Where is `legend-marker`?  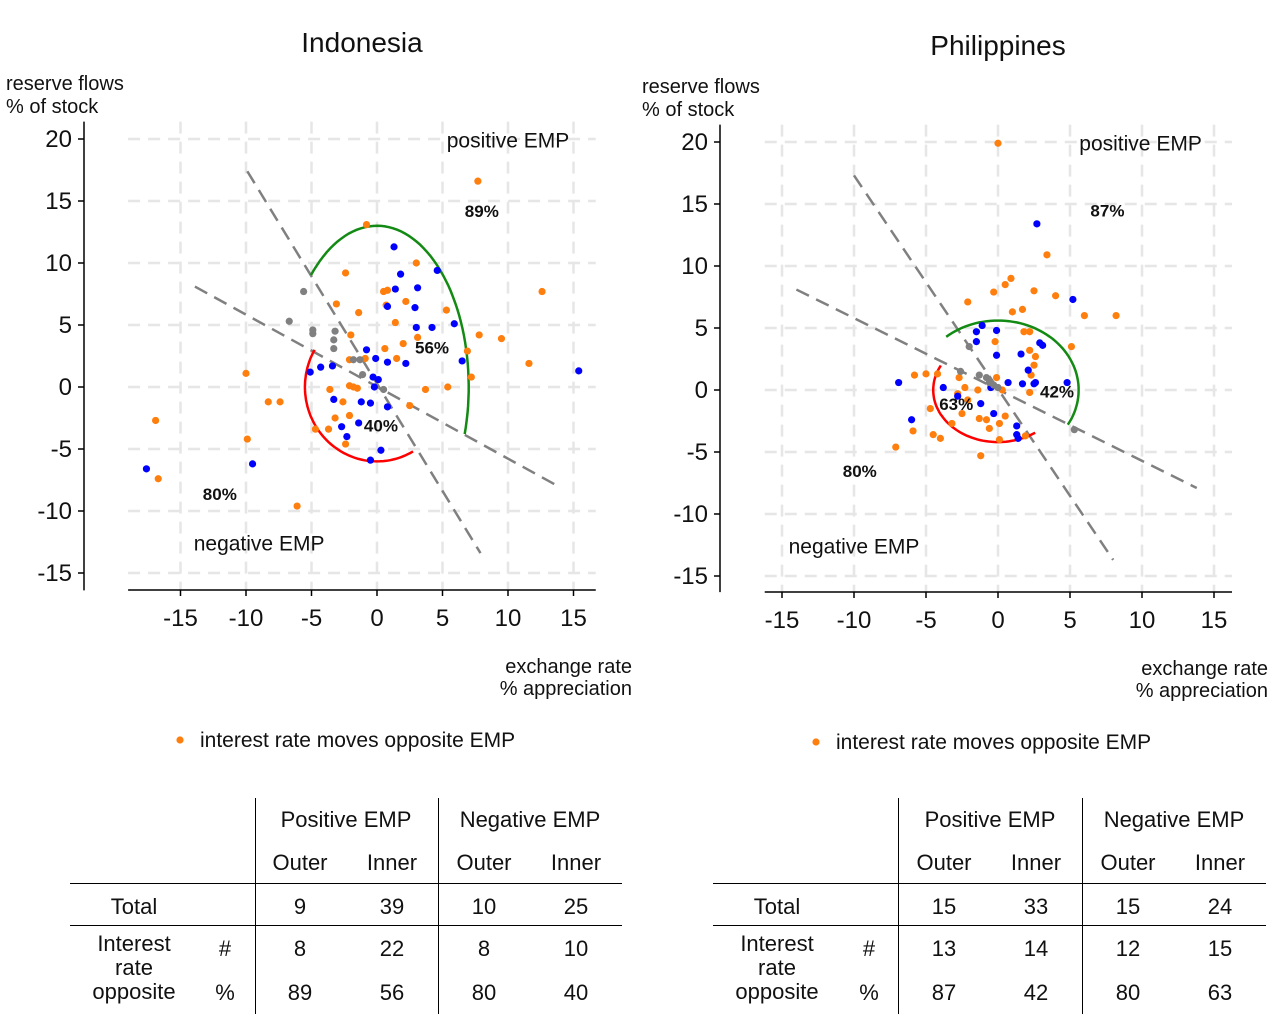
legend-marker is located at coordinates (180, 740).